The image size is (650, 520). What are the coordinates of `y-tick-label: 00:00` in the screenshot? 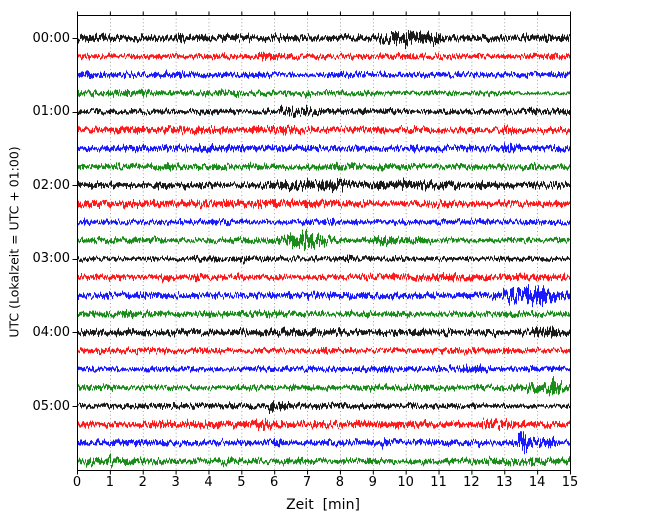 It's located at (51, 38).